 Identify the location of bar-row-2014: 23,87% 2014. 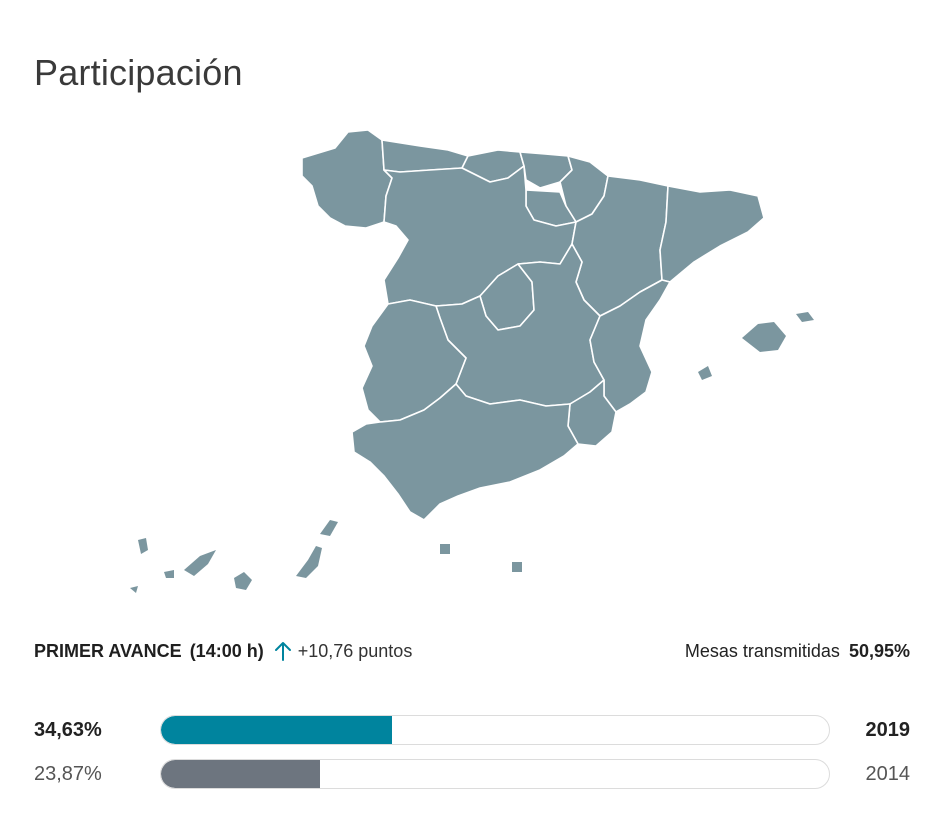
(472, 774).